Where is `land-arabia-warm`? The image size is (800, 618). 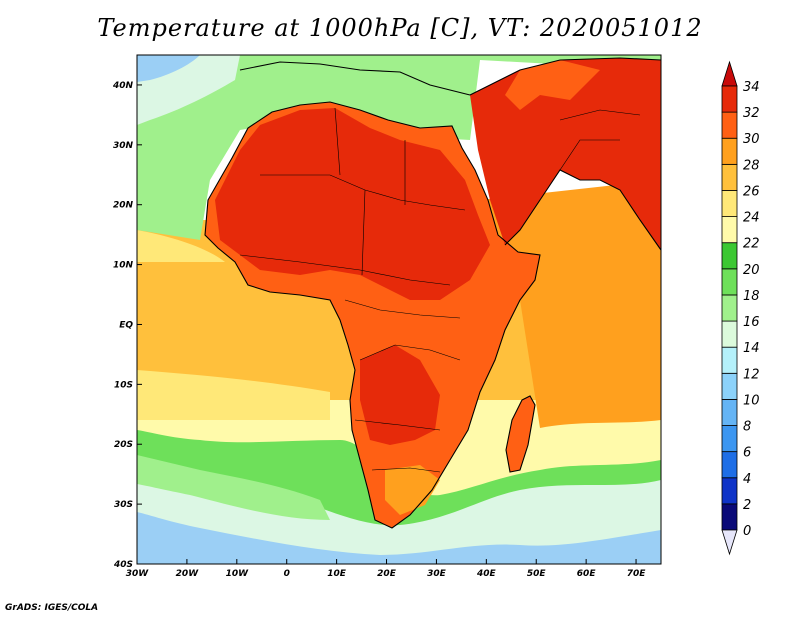 land-arabia-warm is located at coordinates (552, 85).